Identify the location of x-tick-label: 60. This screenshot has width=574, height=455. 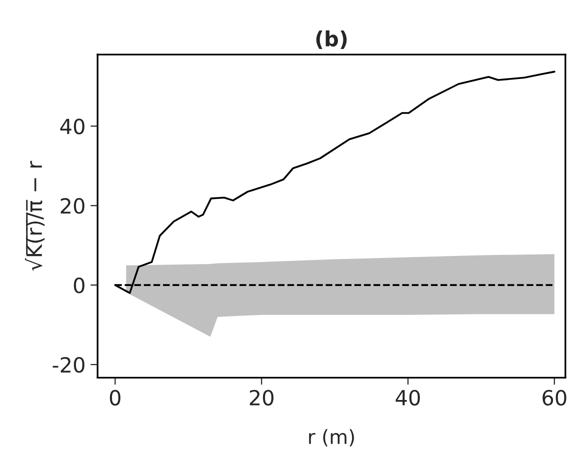
(554, 398).